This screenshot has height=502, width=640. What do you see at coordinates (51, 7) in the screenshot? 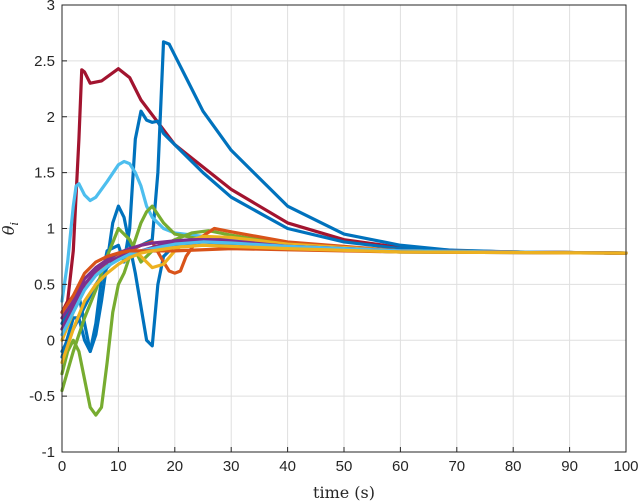
I see `y-tick-label: 3` at bounding box center [51, 7].